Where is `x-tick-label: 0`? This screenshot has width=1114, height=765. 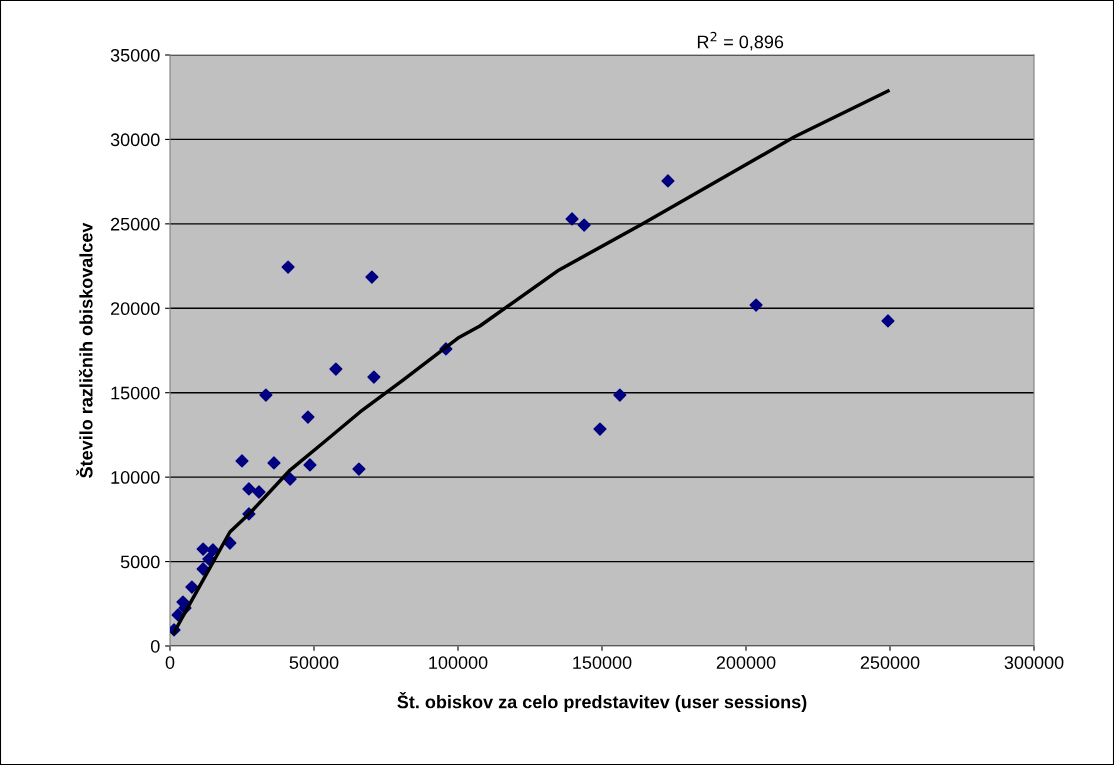
x-tick-label: 0 is located at coordinates (170, 662).